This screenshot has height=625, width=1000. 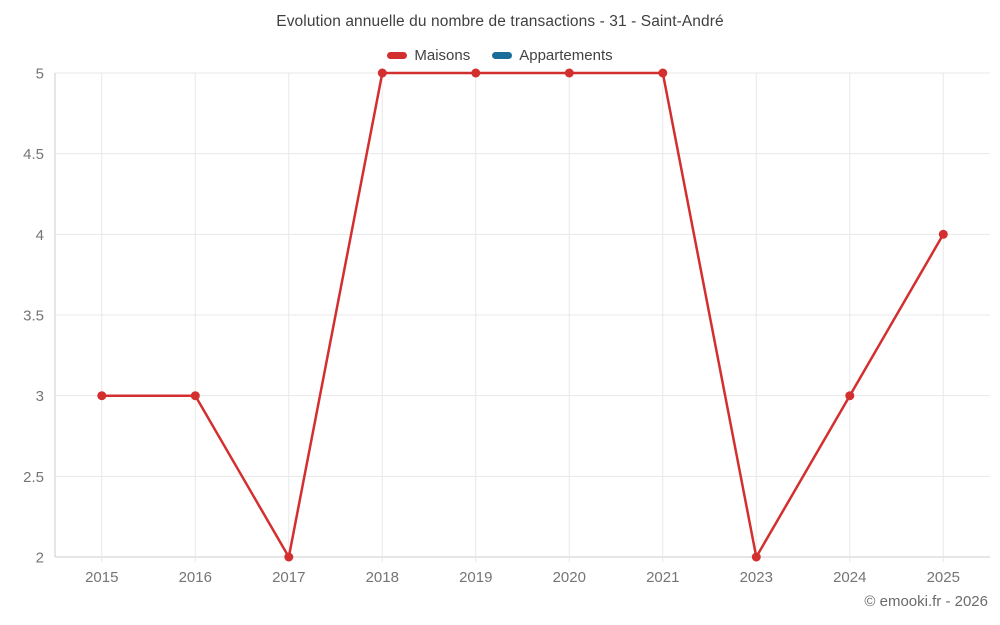 What do you see at coordinates (382, 577) in the screenshot?
I see `x-axis-tick-label: 2018` at bounding box center [382, 577].